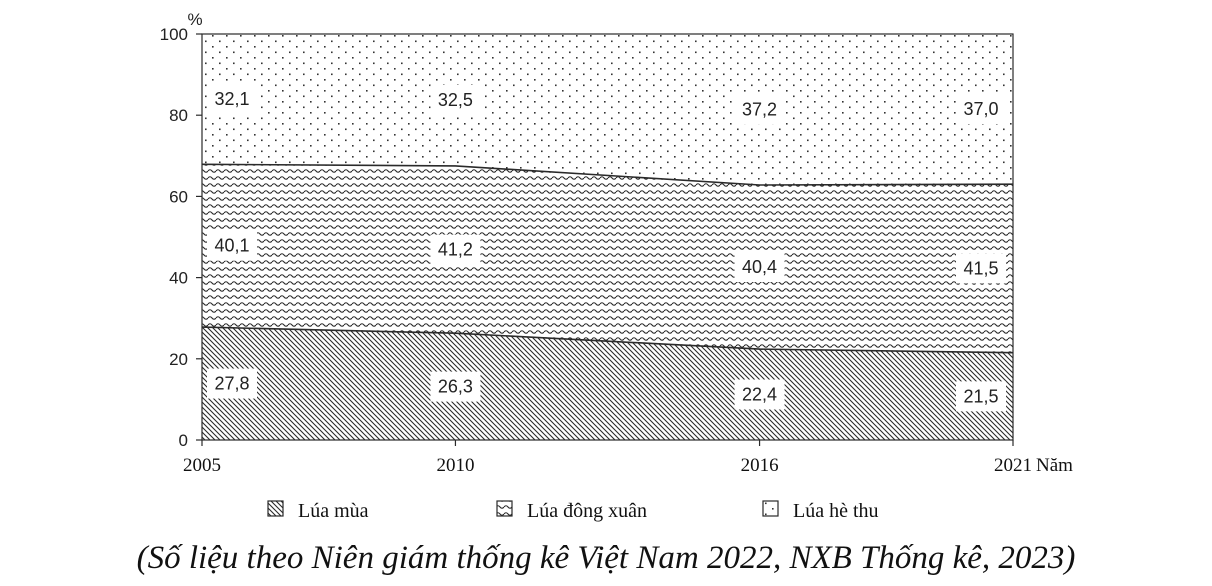 The height and width of the screenshot is (586, 1212). I want to click on x-axis-label: Năm, so click(1054, 465).